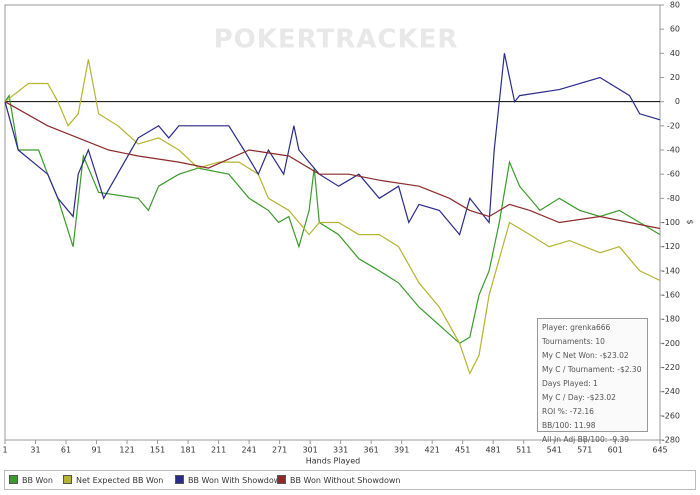 Image resolution: width=700 pixels, height=495 pixels. What do you see at coordinates (218, 450) in the screenshot?
I see `x-tick-label: 211` at bounding box center [218, 450].